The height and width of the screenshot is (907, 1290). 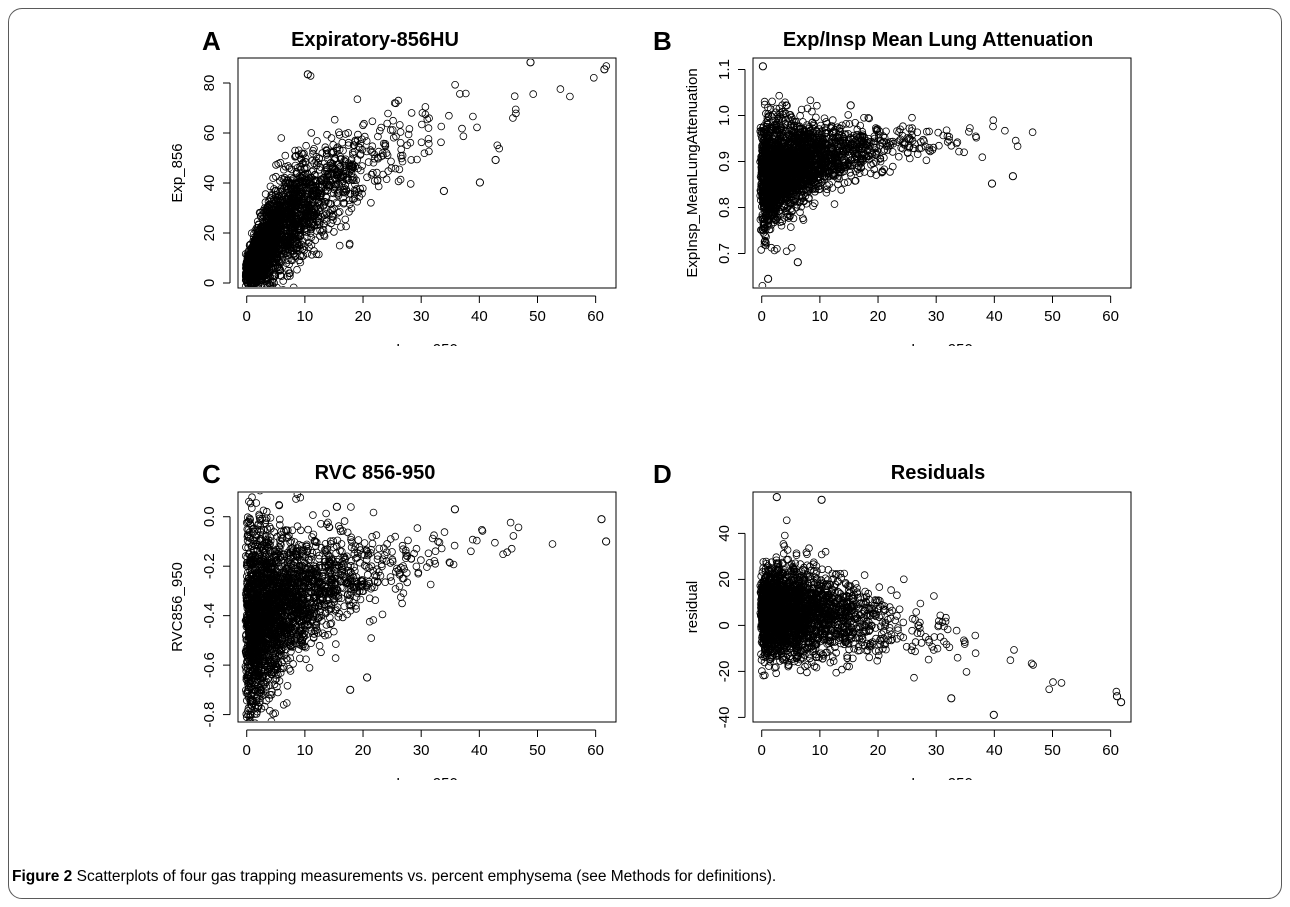 I want to click on panel-letter-a: A, so click(x=211, y=41).